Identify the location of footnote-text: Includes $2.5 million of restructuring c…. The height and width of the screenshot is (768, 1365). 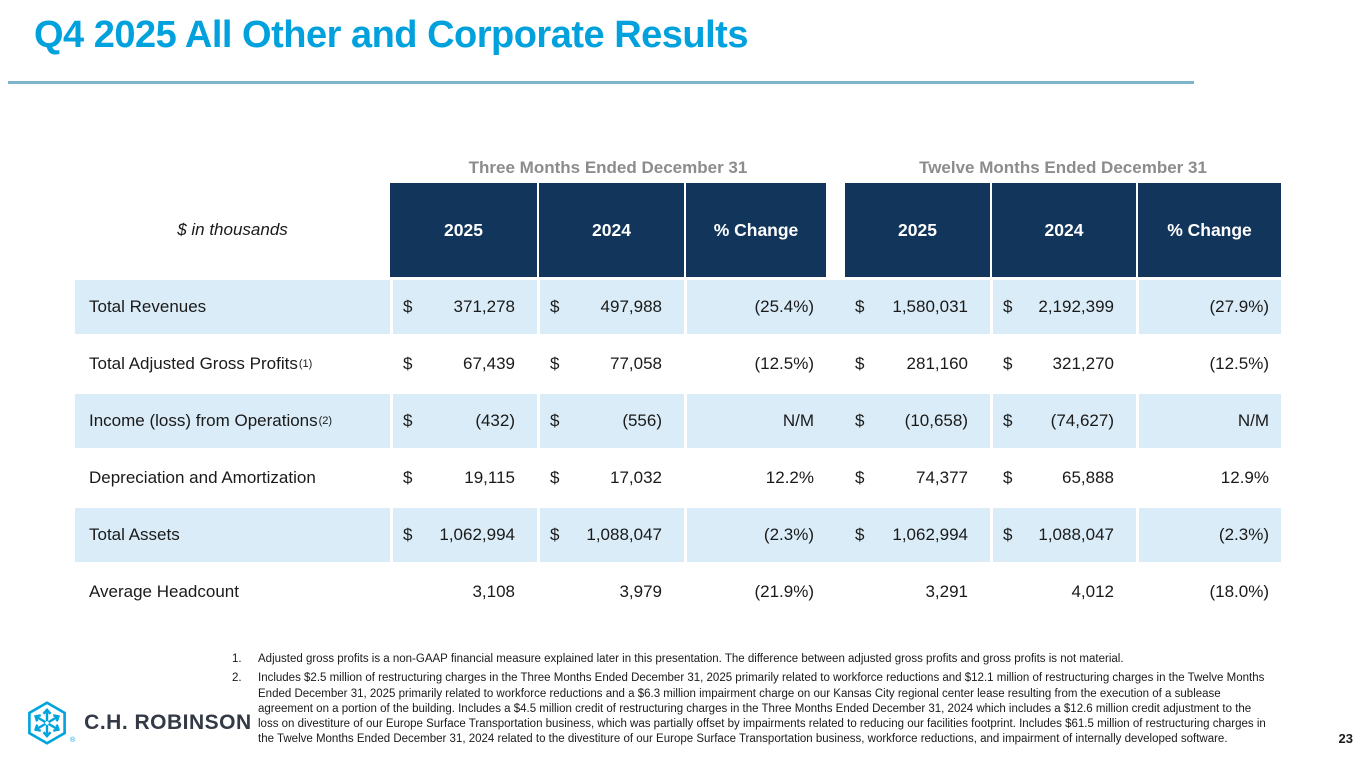
(762, 709).